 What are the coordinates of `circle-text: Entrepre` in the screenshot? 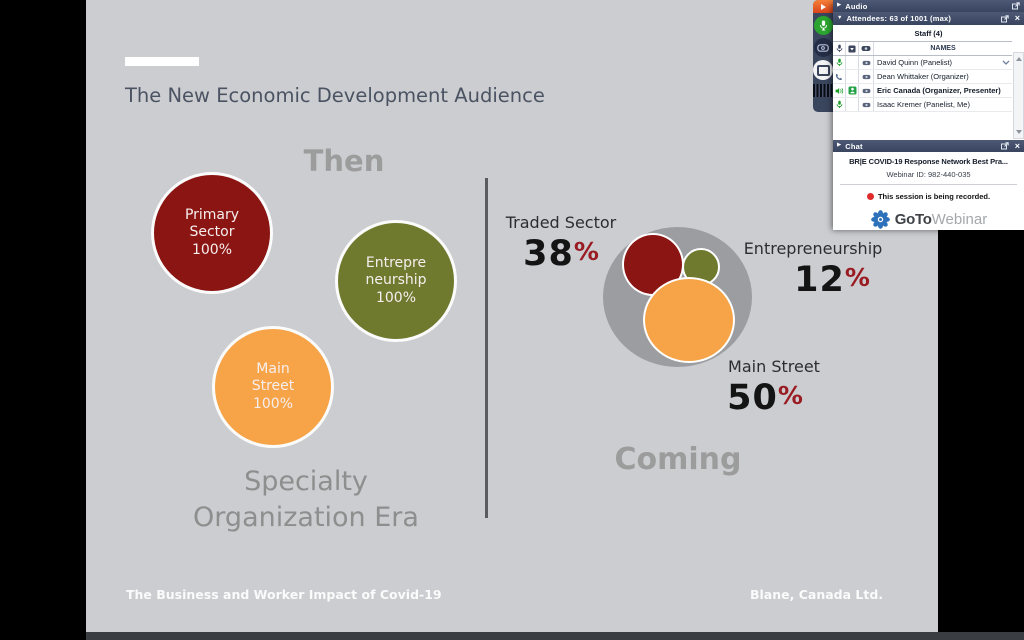 It's located at (396, 262).